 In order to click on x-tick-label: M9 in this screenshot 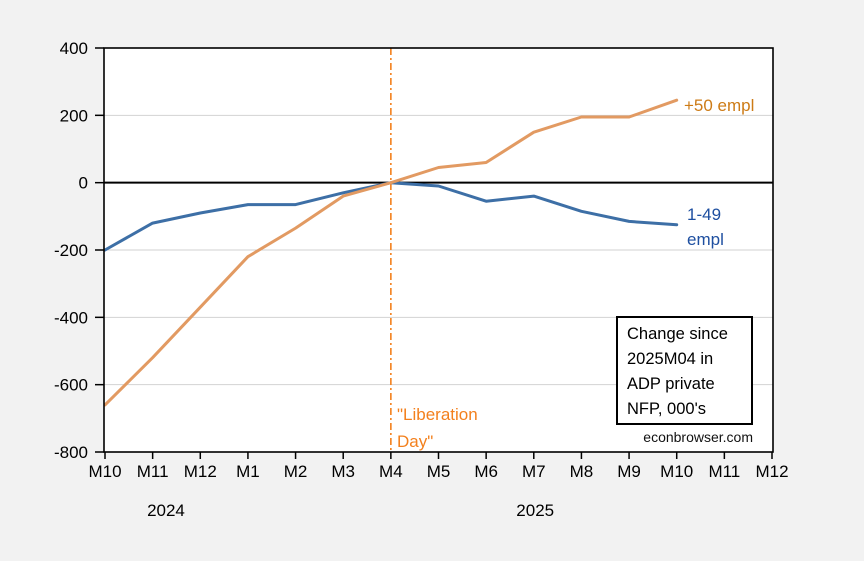, I will do `click(629, 471)`.